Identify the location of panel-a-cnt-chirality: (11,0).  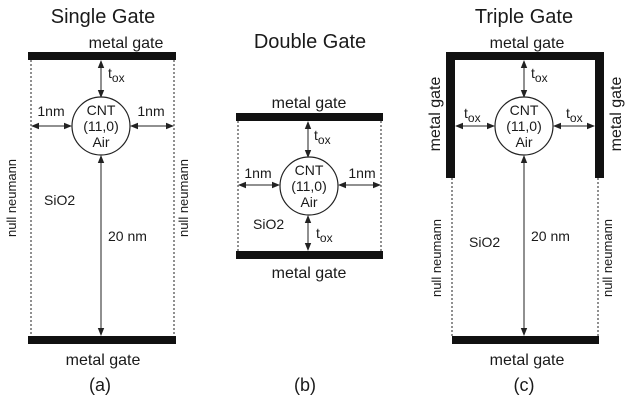
(101, 126).